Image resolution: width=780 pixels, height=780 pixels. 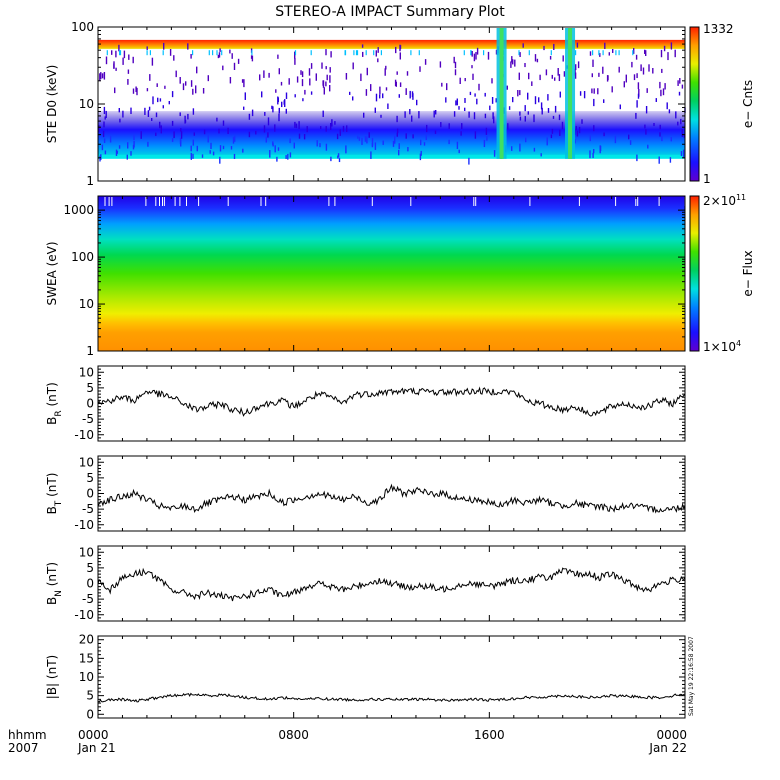 I want to click on br-ylabel-unit: (nT), so click(x=52, y=396).